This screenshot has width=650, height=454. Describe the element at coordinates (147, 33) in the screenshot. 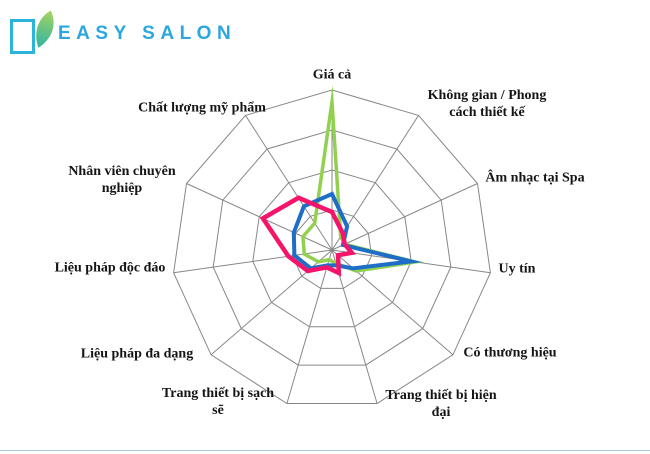

I see `logo-text: EASY SALON` at that location.